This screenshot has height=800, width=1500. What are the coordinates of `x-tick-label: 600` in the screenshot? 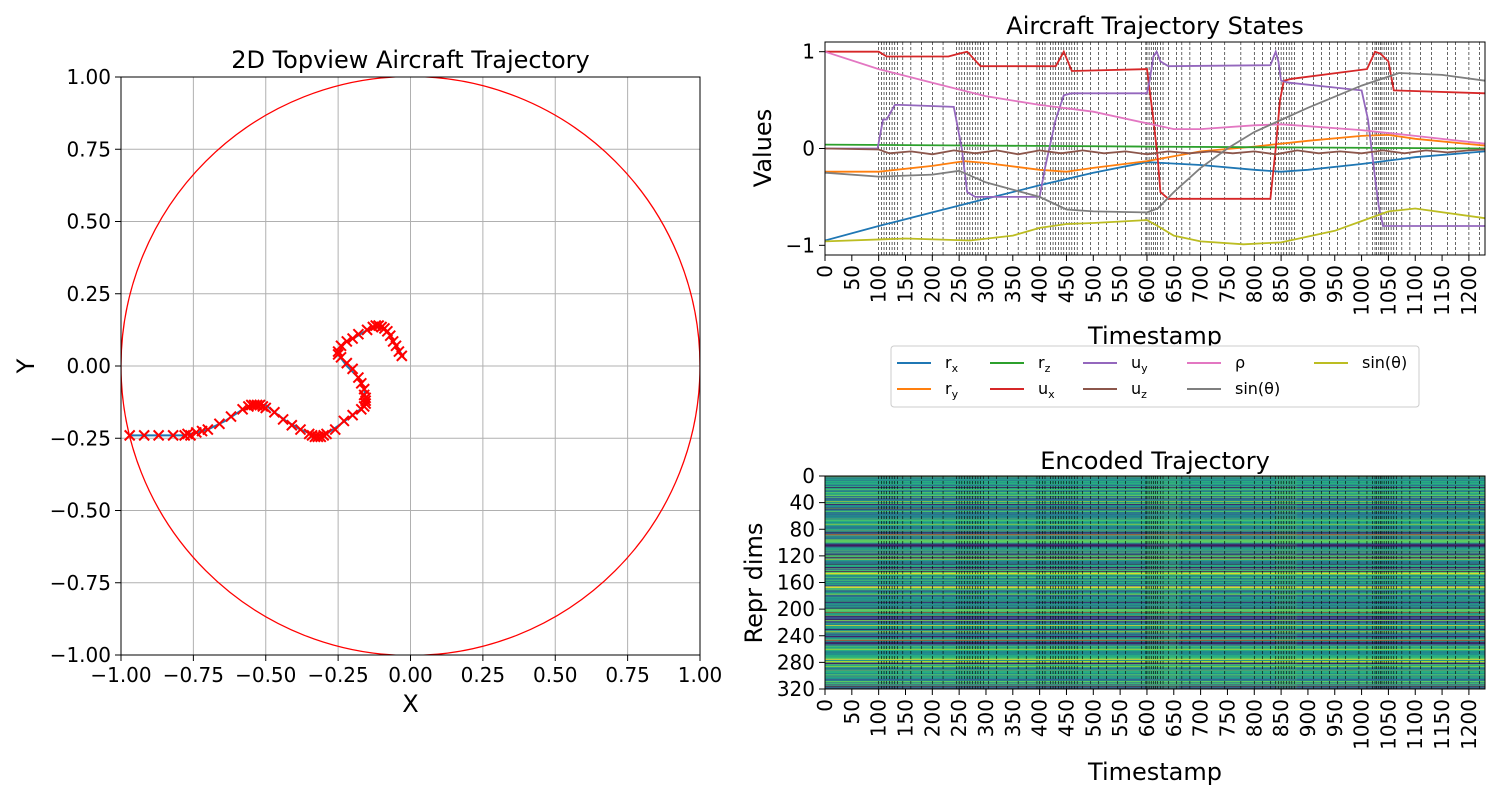 It's located at (1147, 718).